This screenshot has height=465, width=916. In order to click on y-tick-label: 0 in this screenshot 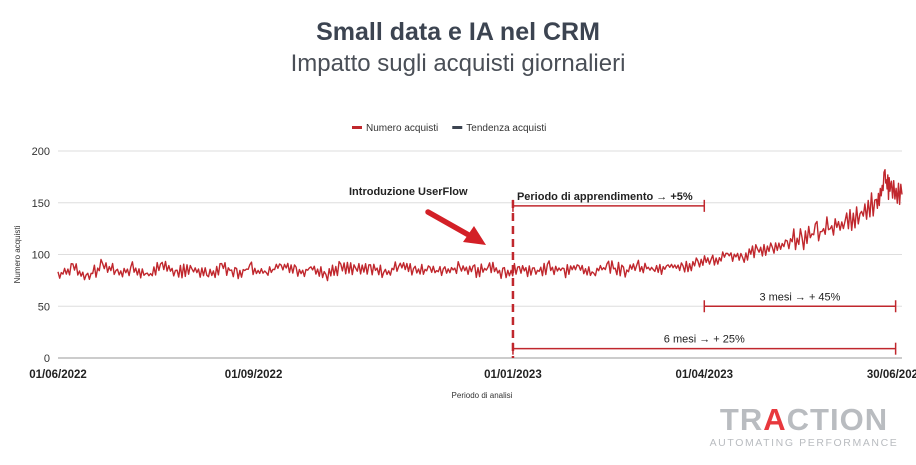, I will do `click(47, 359)`.